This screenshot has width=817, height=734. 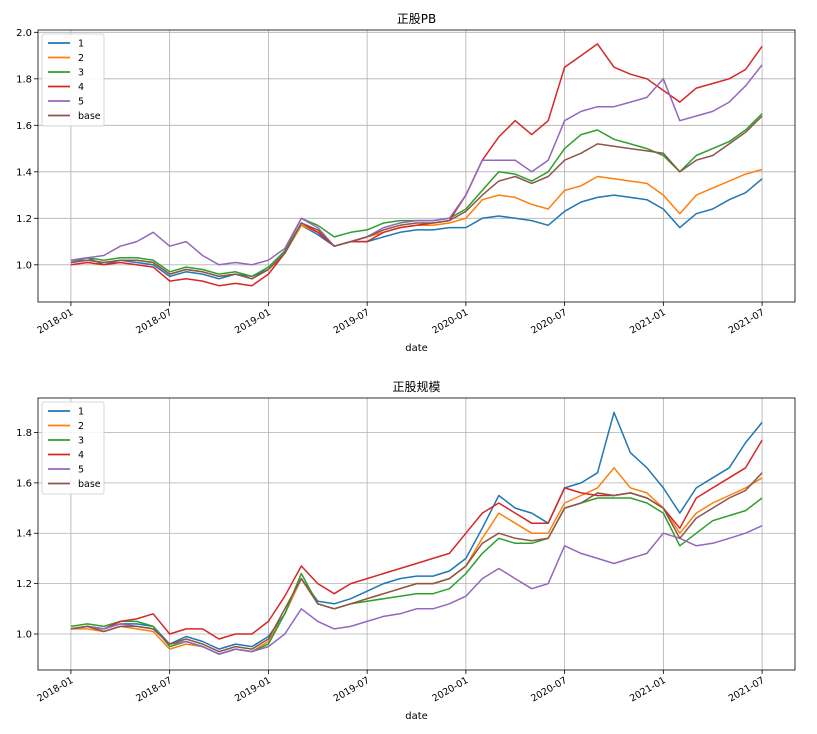 I want to click on y-tick-label: 2.0, so click(x=24, y=33).